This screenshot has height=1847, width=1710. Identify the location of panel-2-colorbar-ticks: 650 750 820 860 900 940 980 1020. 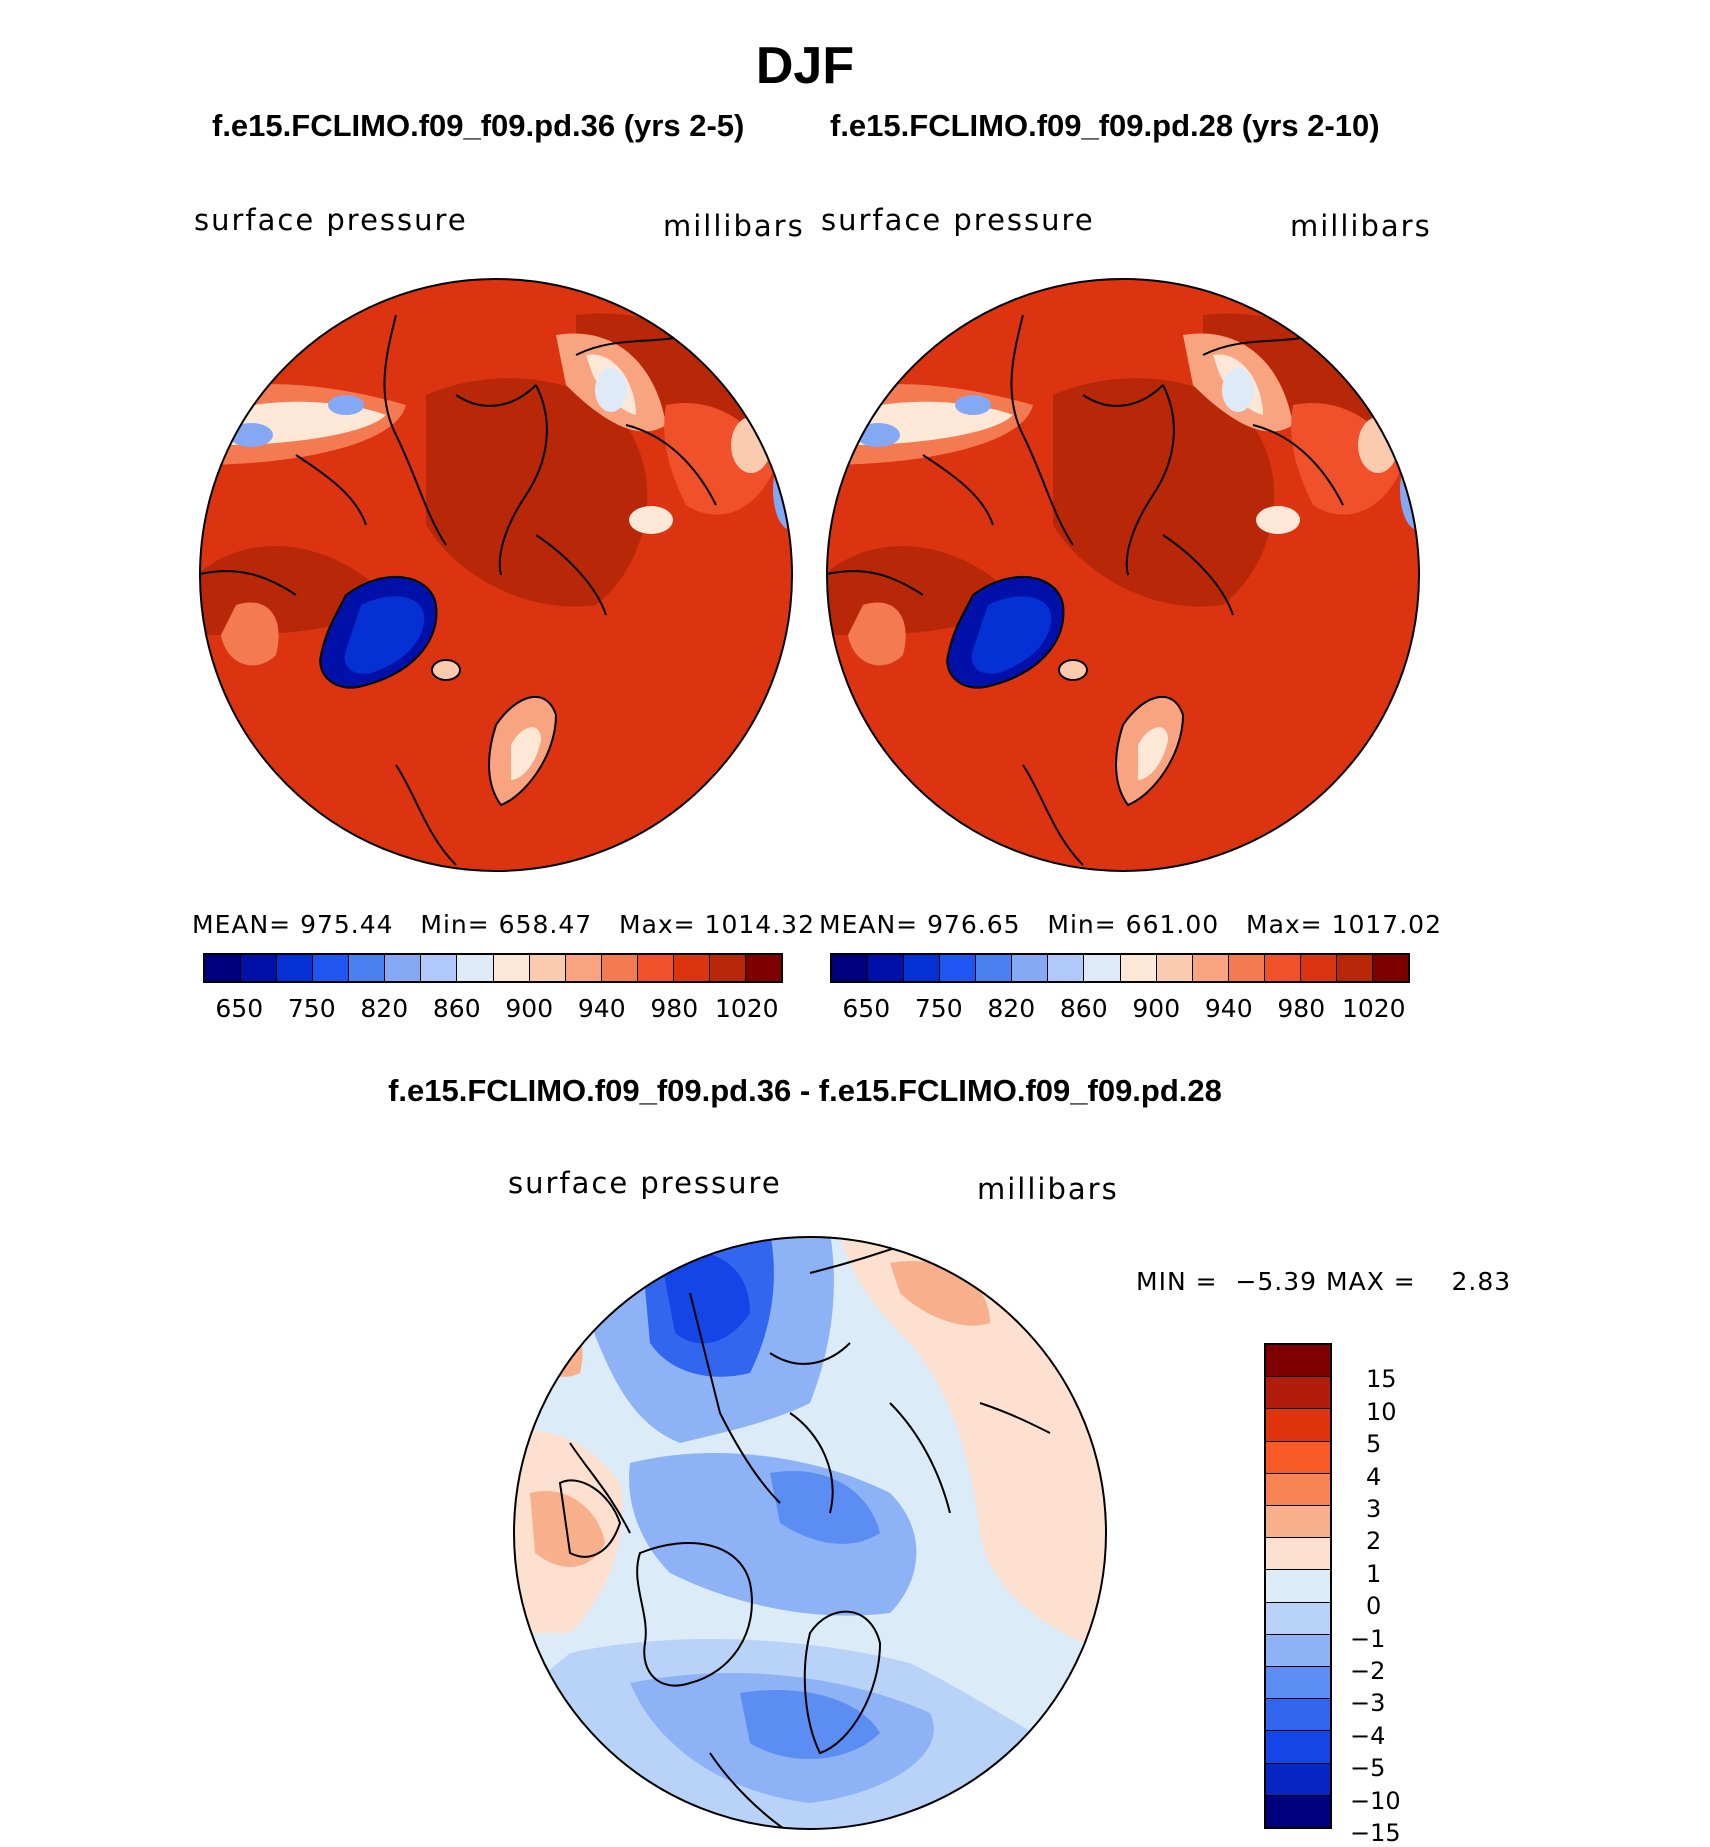
(1120, 1009).